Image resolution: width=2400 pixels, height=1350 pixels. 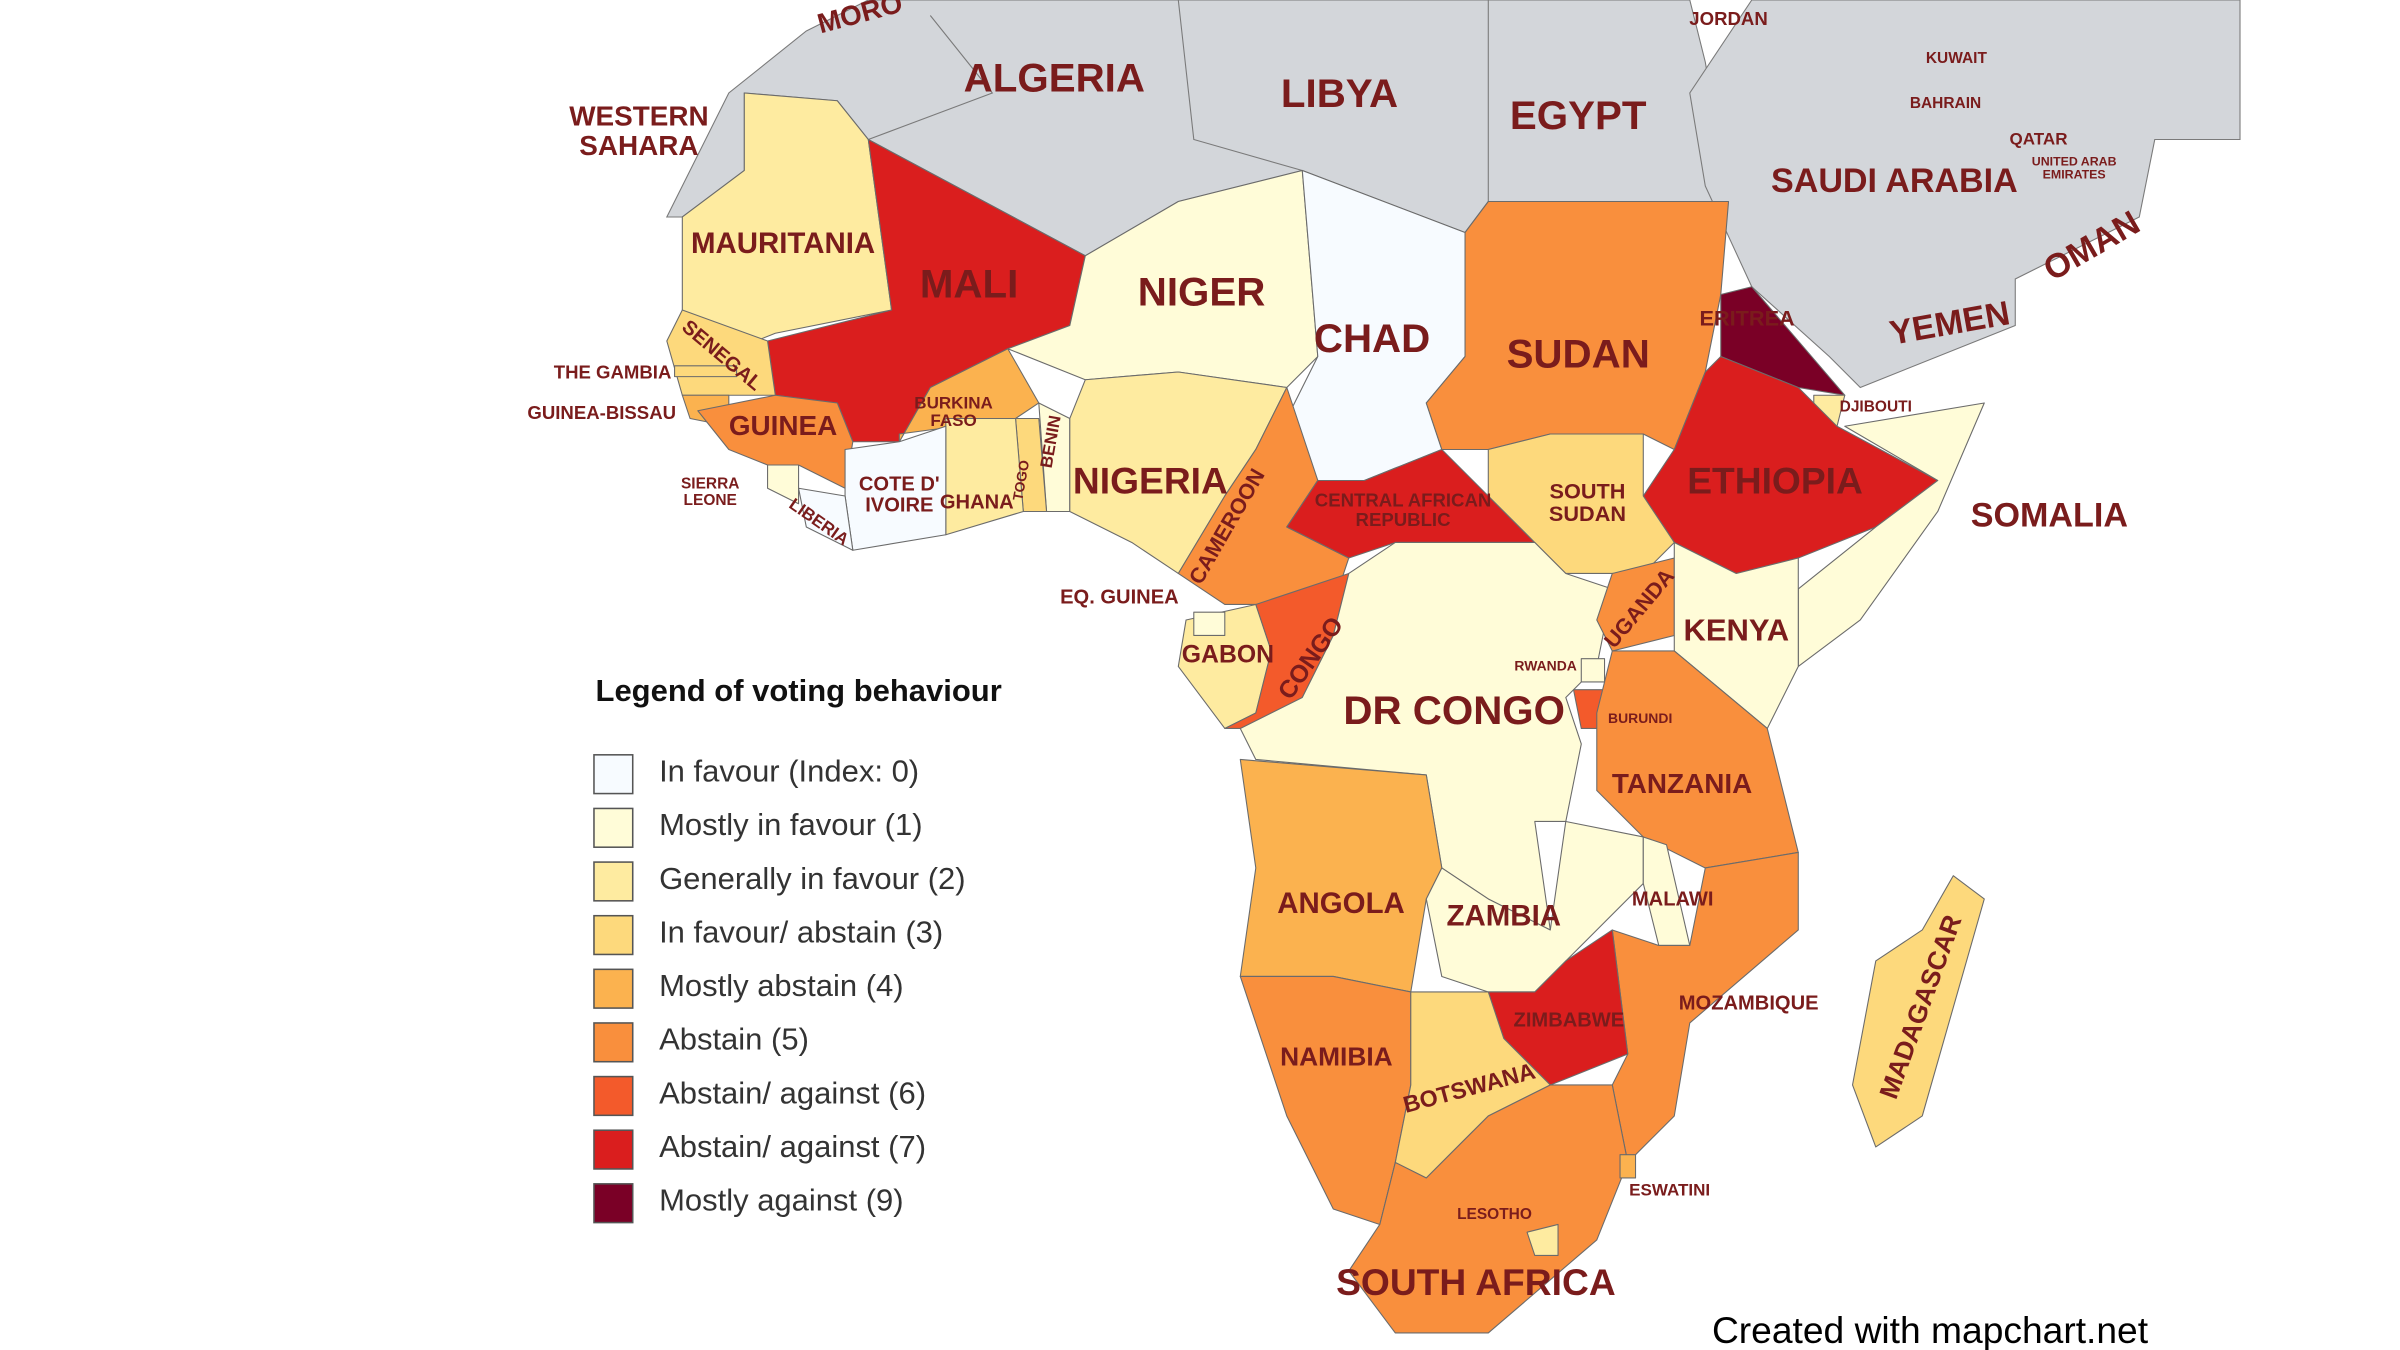 I want to click on country-label: MOZAMBIQUE, so click(x=1749, y=1004).